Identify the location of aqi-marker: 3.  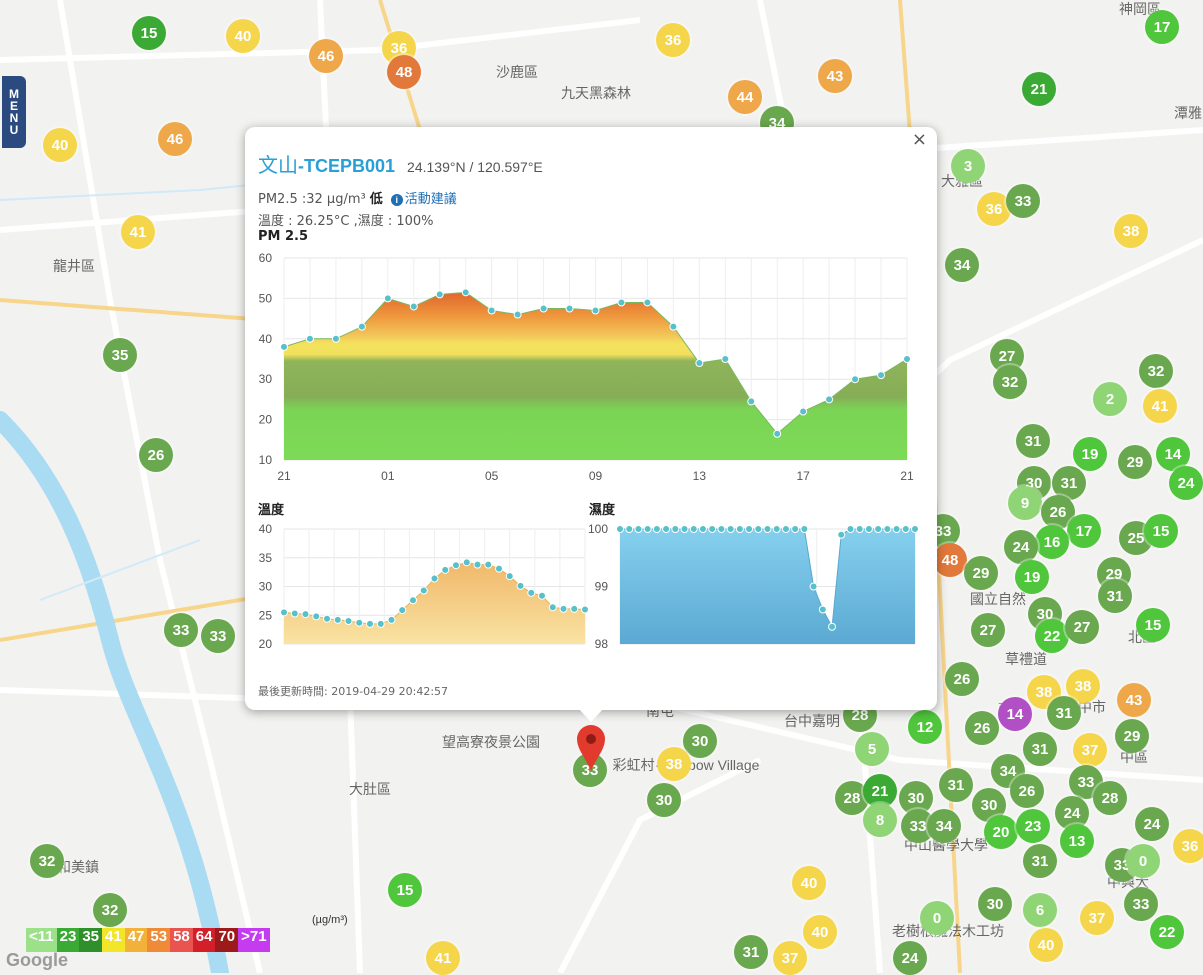
(968, 166).